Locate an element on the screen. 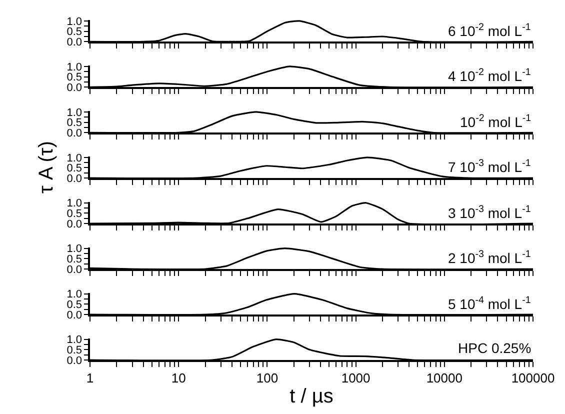 The height and width of the screenshot is (414, 565). x-tick-label: 100000 is located at coordinates (533, 378).